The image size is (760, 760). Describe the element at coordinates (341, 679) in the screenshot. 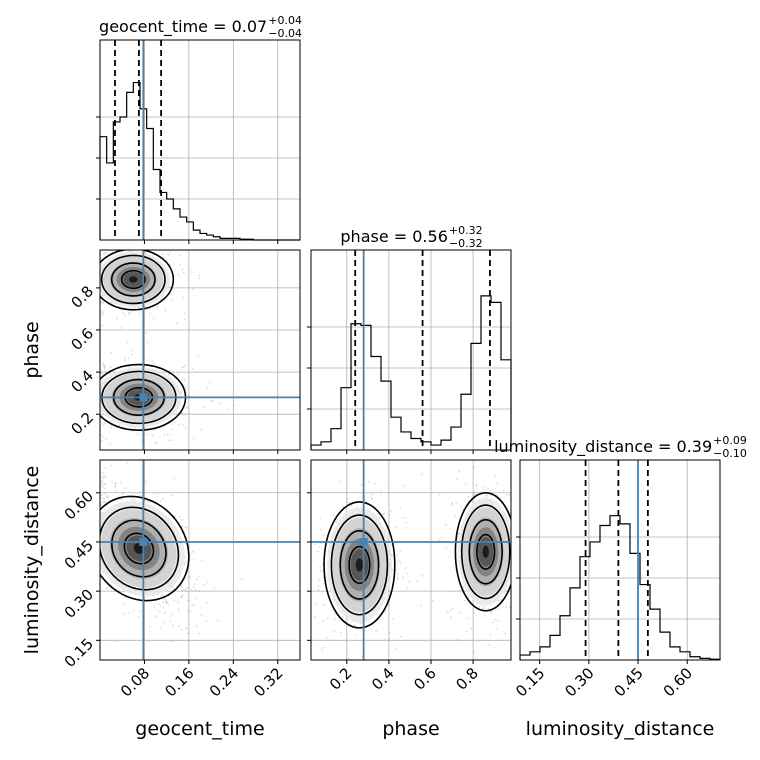

I see `x-tick-label: 0.2` at that location.